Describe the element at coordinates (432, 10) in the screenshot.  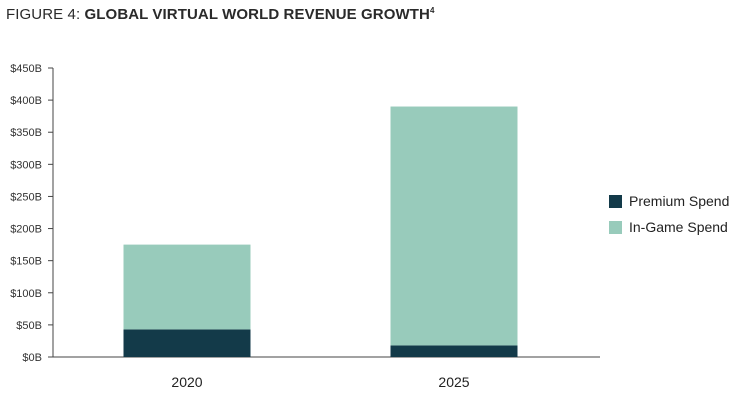
I see `chart-title-footnote: 4` at that location.